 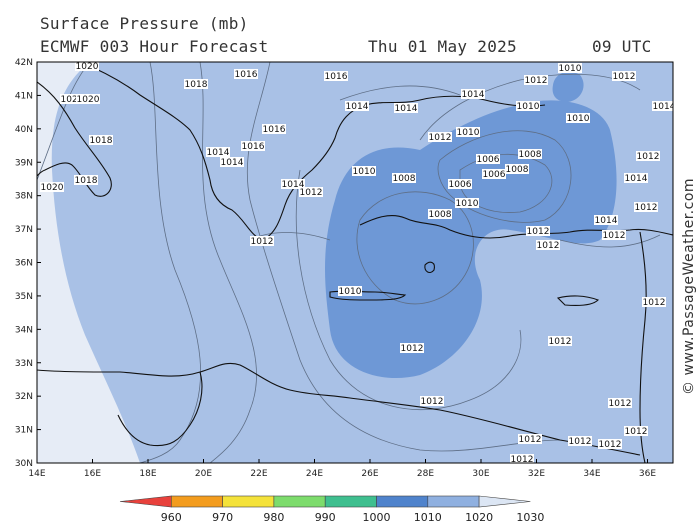 I want to click on lon-label: 16E, so click(x=92, y=474).